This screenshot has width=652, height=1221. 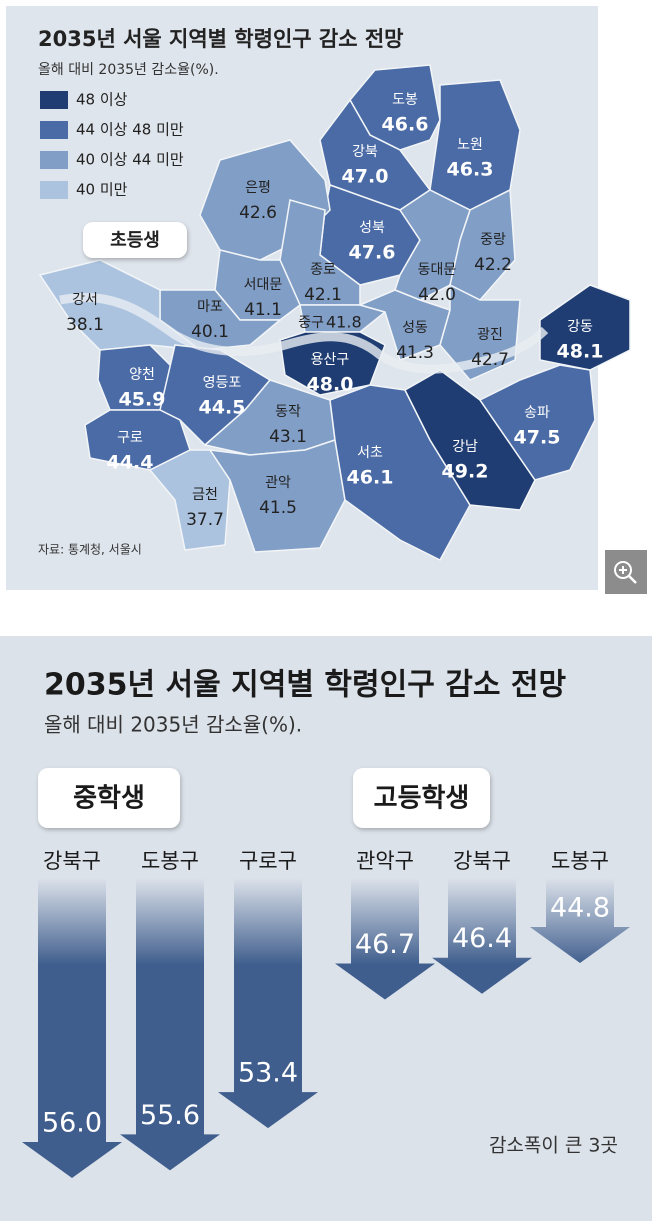 I want to click on district-name: 성동, so click(x=415, y=328).